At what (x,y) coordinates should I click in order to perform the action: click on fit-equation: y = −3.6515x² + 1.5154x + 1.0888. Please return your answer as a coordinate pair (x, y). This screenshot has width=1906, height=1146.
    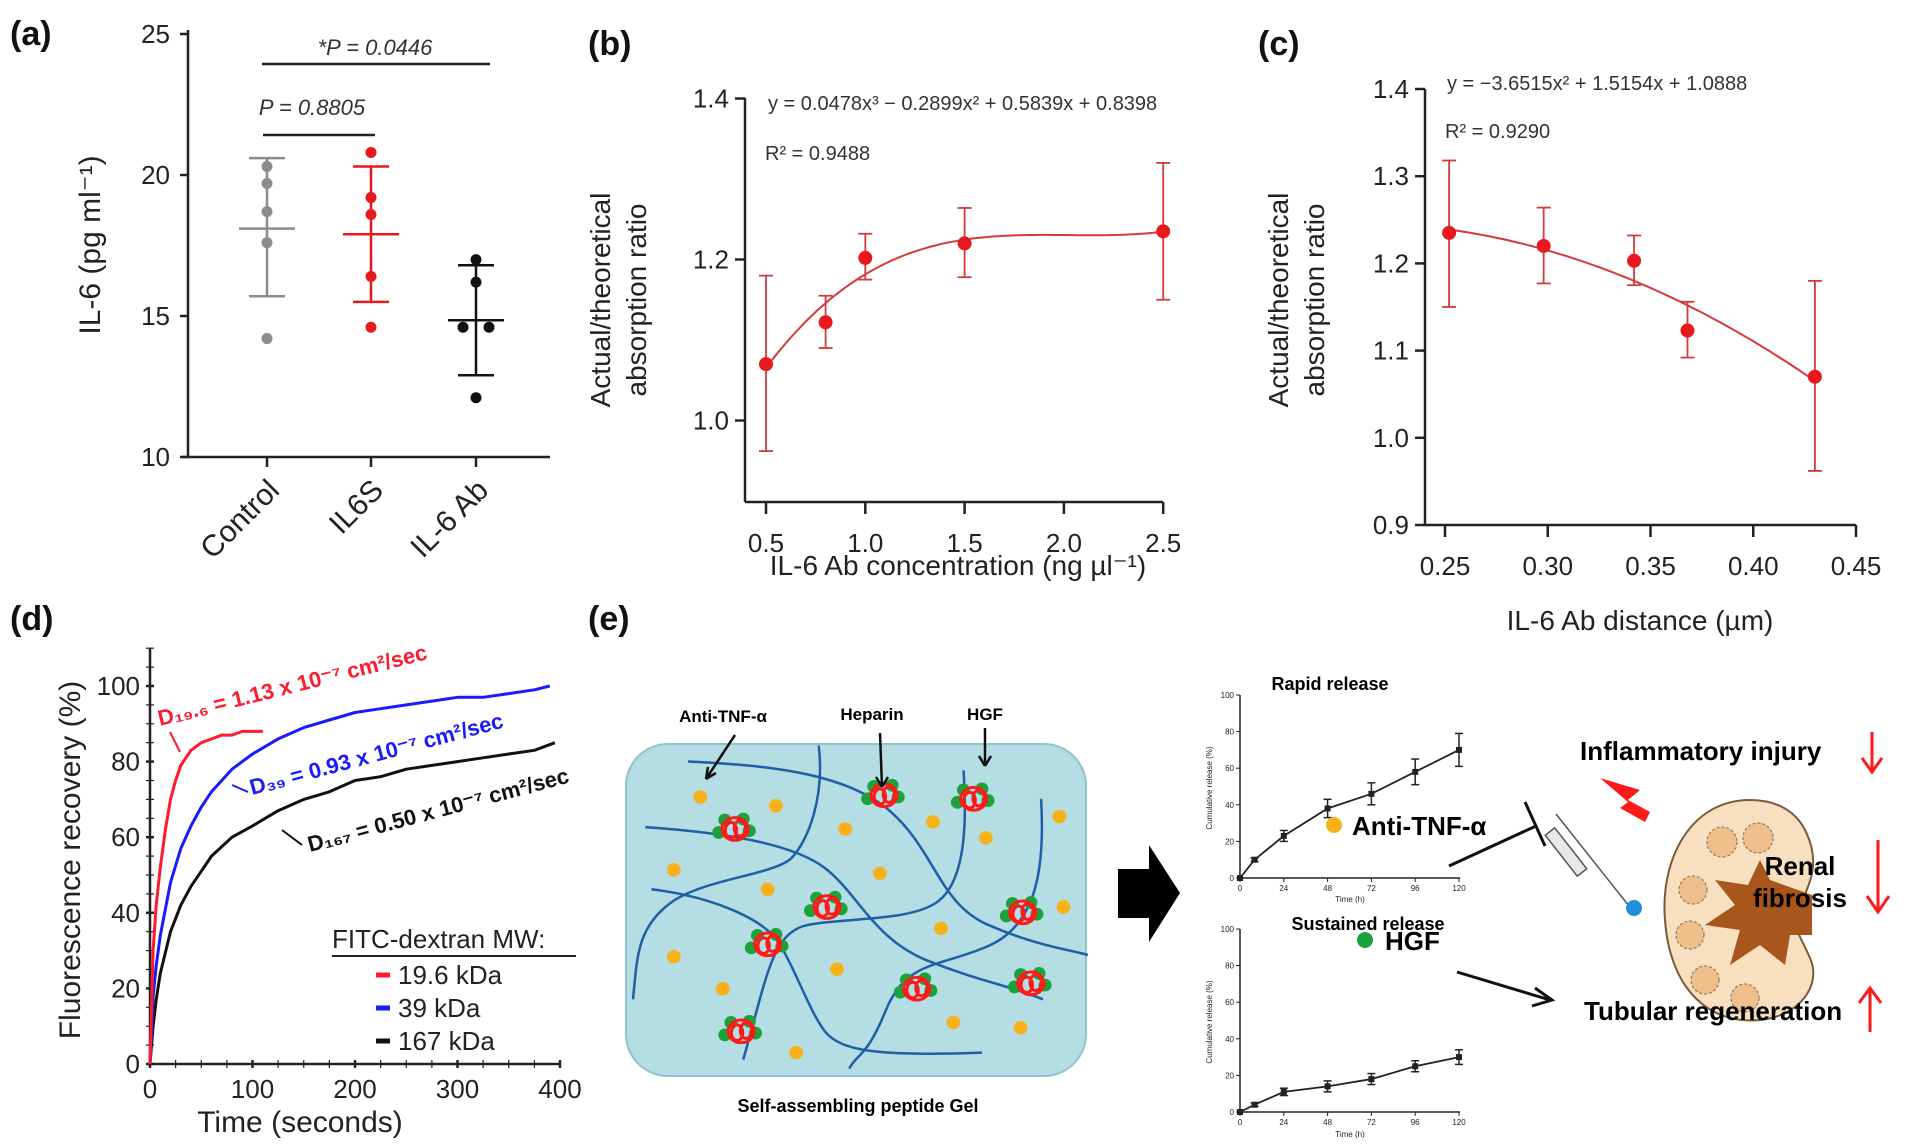
    Looking at the image, I should click on (1597, 84).